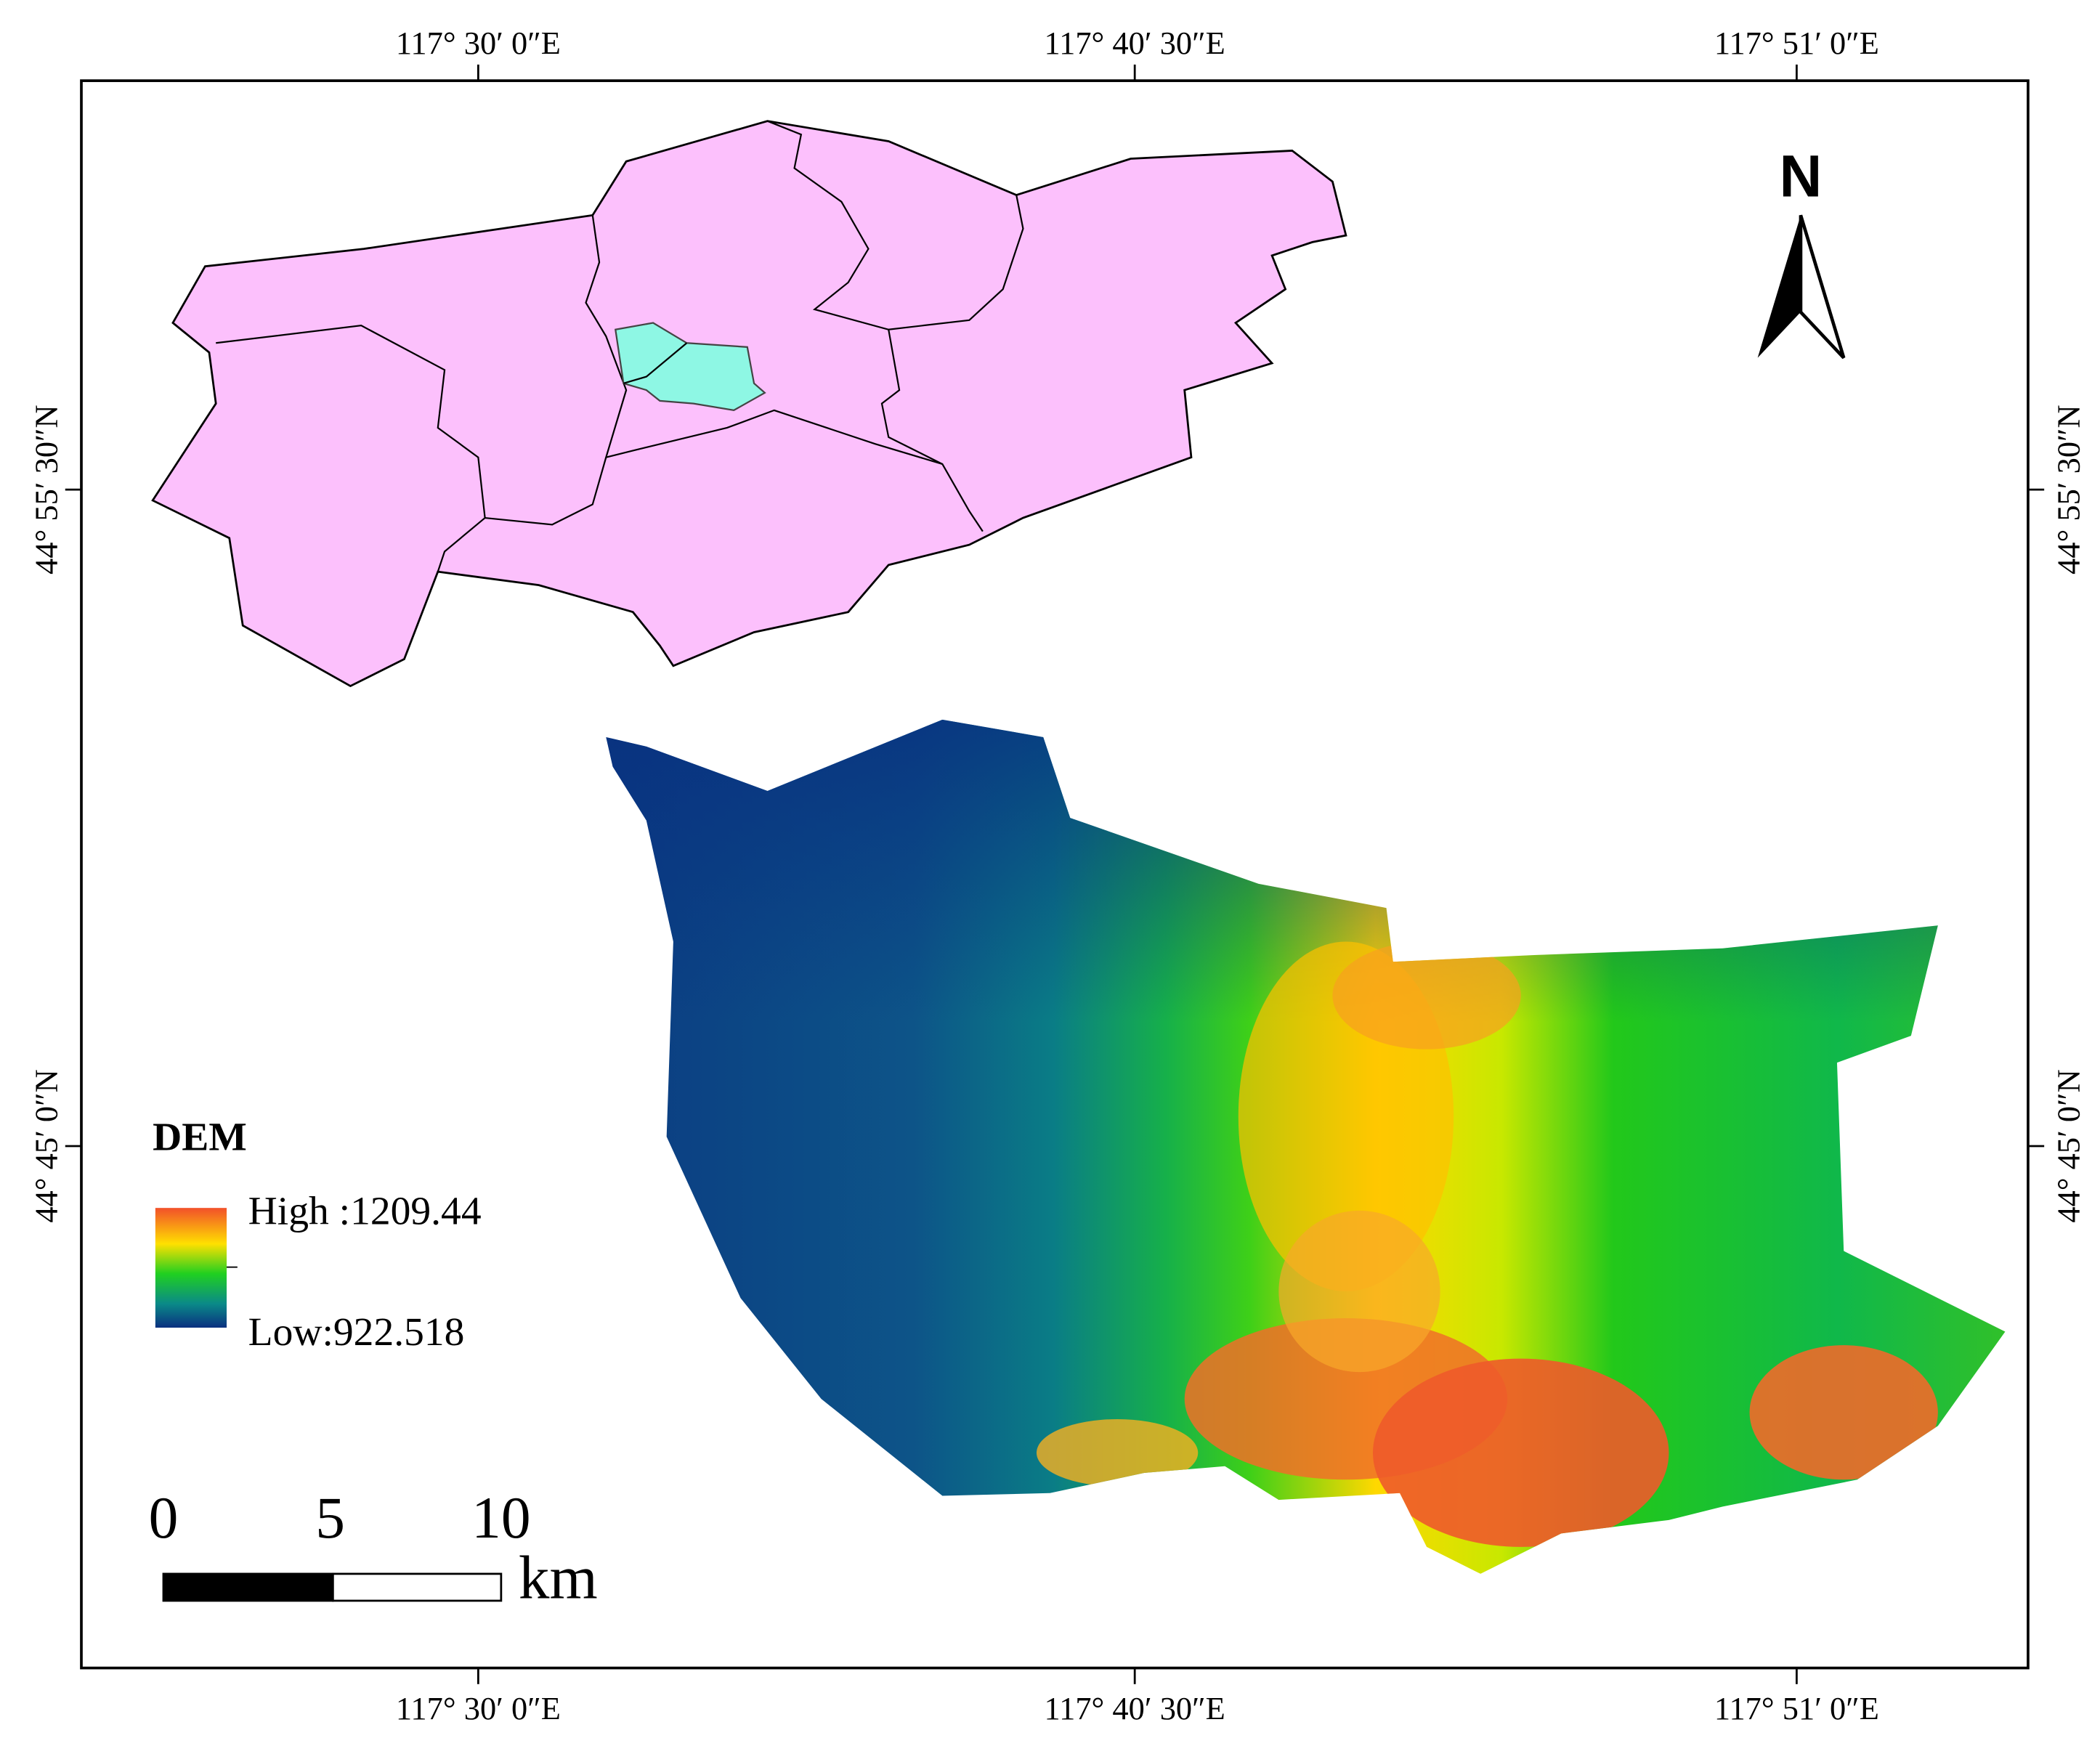  What do you see at coordinates (191, 1268) in the screenshot?
I see `legend-ramp` at bounding box center [191, 1268].